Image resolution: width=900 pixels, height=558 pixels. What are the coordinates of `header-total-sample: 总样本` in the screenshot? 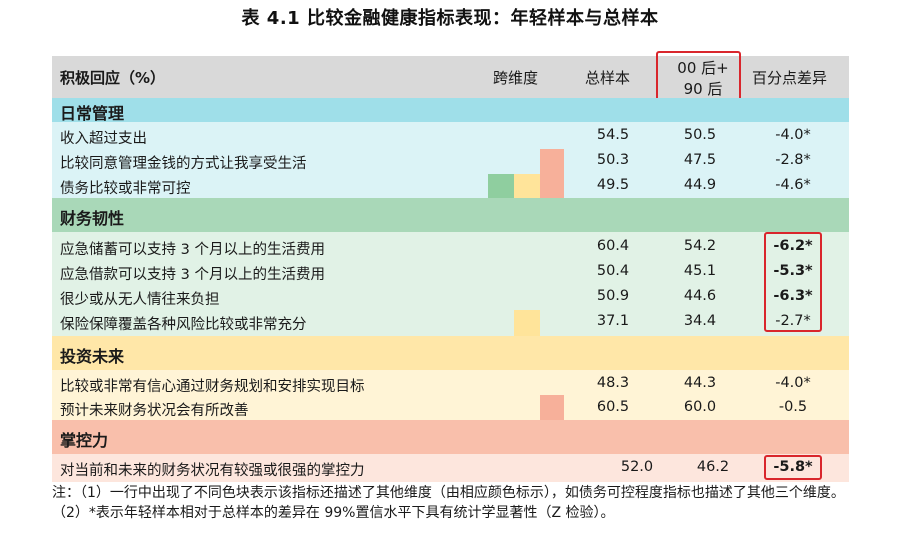 It's located at (608, 78).